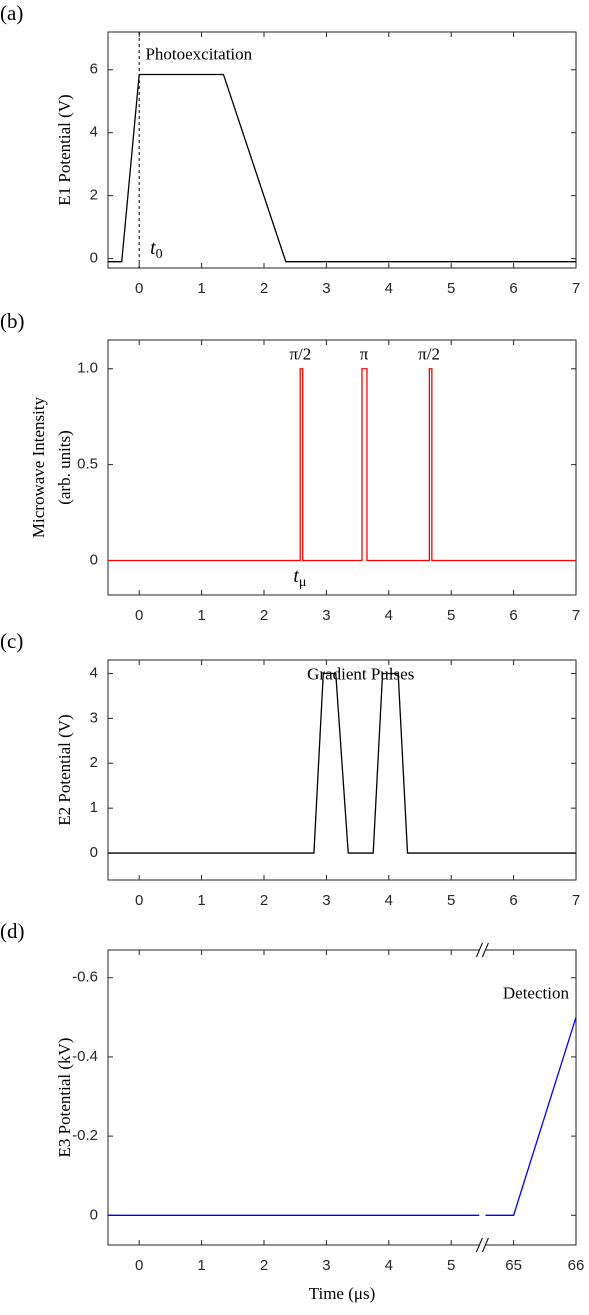 The width and height of the screenshot is (589, 1315). I want to click on annotation: t0, so click(156, 250).